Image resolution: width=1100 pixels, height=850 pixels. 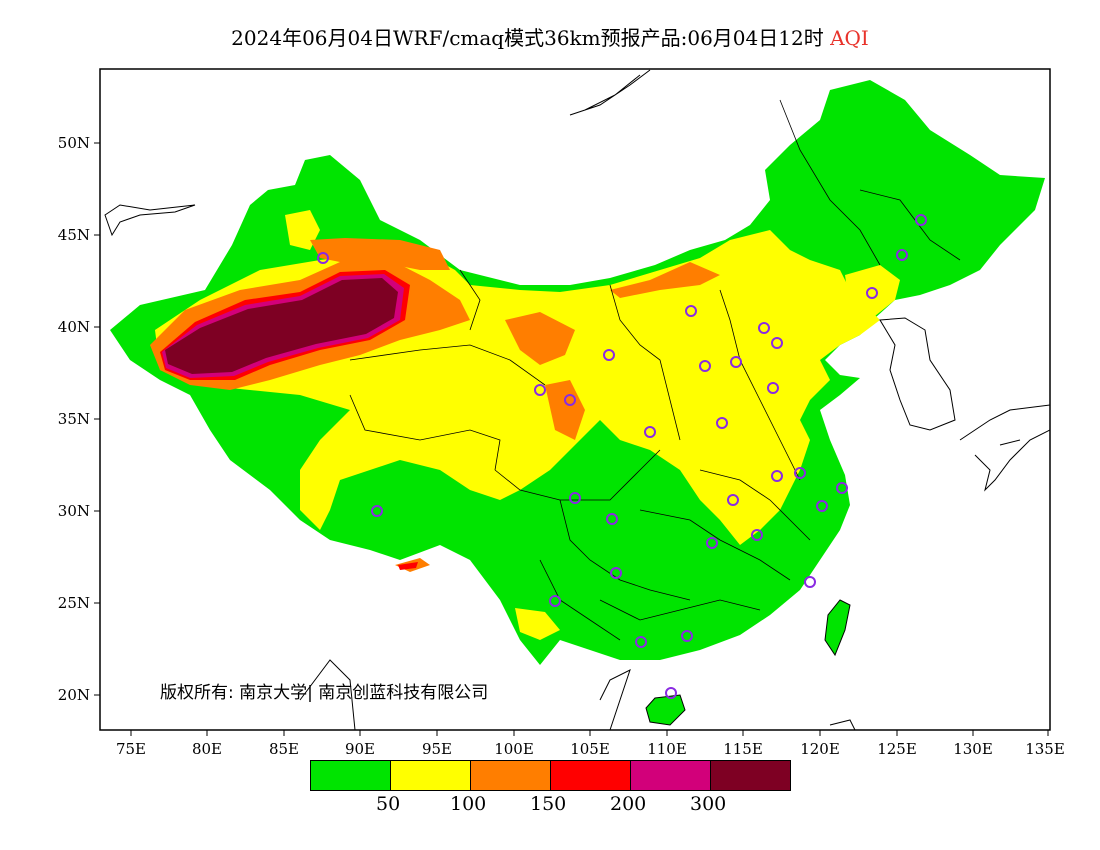 I want to click on lon-label: 115E, so click(x=743, y=749).